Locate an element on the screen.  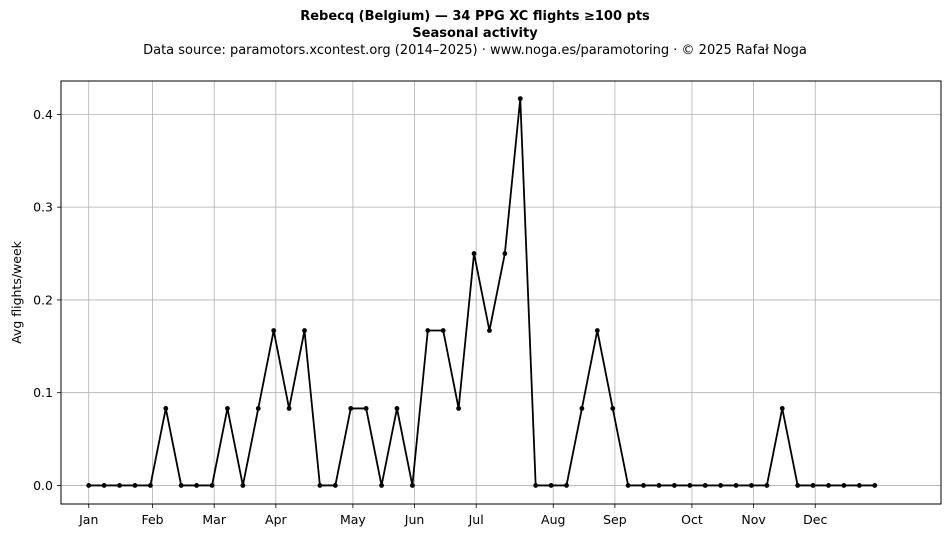
x-tick-label: Jun is located at coordinates (414, 519).